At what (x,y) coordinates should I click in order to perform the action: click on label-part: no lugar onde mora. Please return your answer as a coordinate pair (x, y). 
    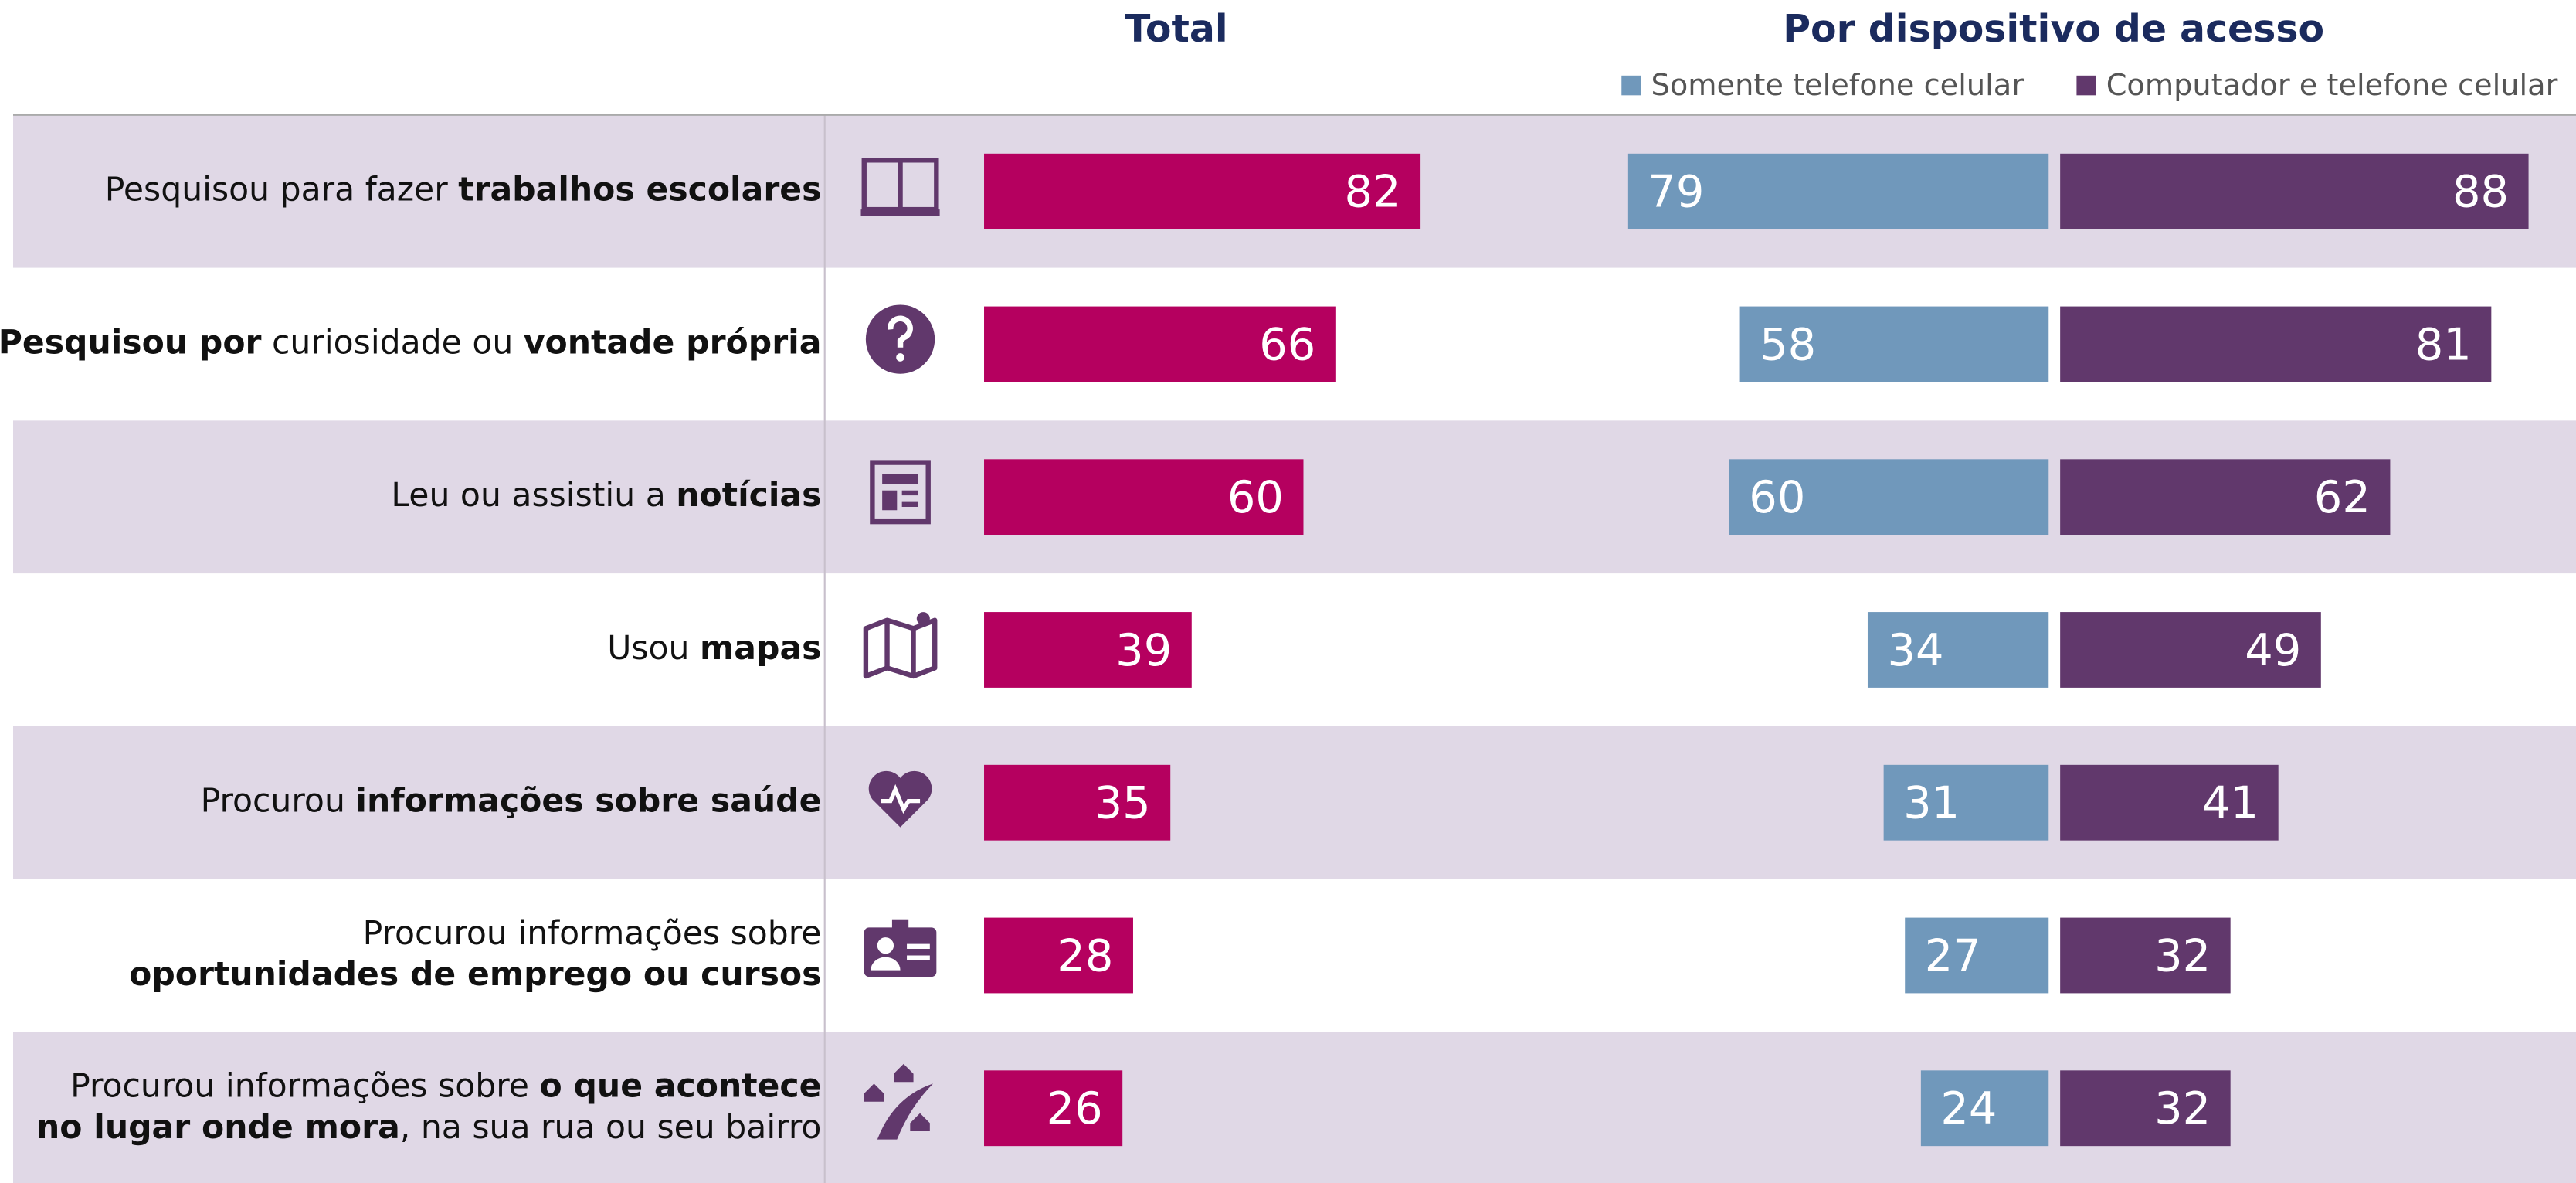
    Looking at the image, I should click on (218, 1127).